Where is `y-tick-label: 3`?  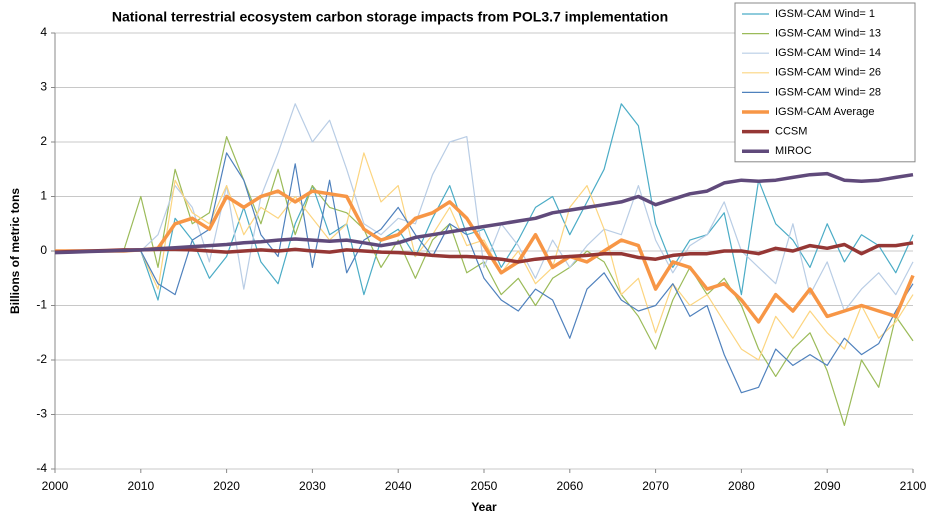
y-tick-label: 3 is located at coordinates (43, 87).